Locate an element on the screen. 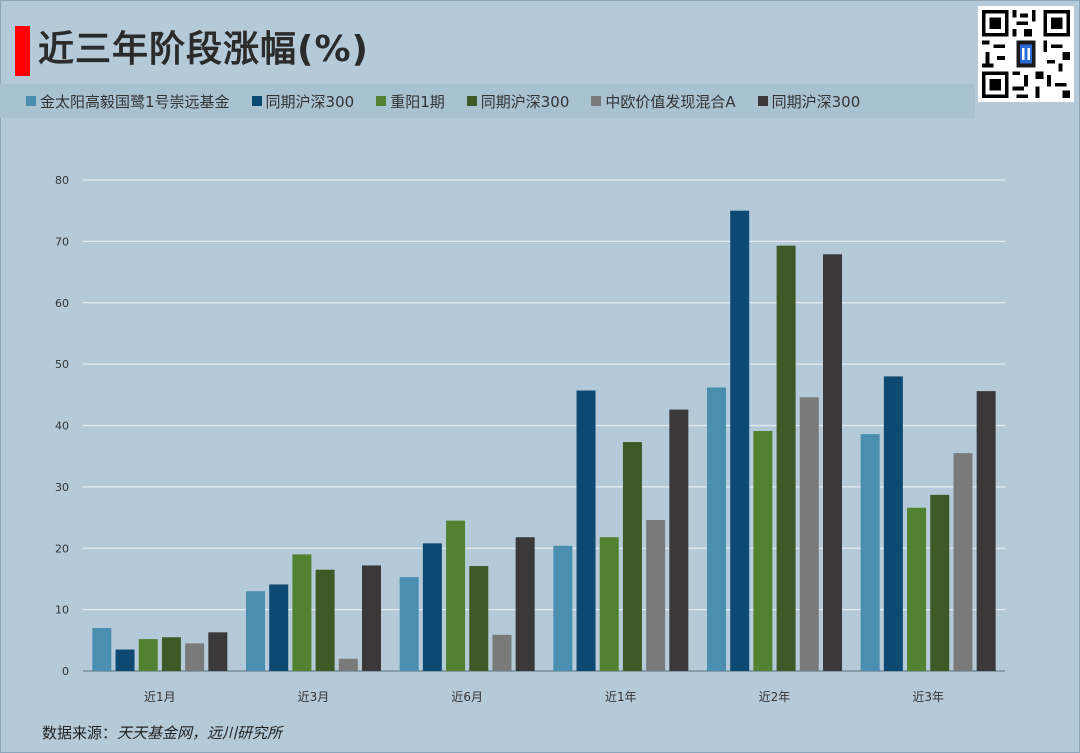 This screenshot has width=1080, height=753. y-tick-label: 30 is located at coordinates (62, 487).